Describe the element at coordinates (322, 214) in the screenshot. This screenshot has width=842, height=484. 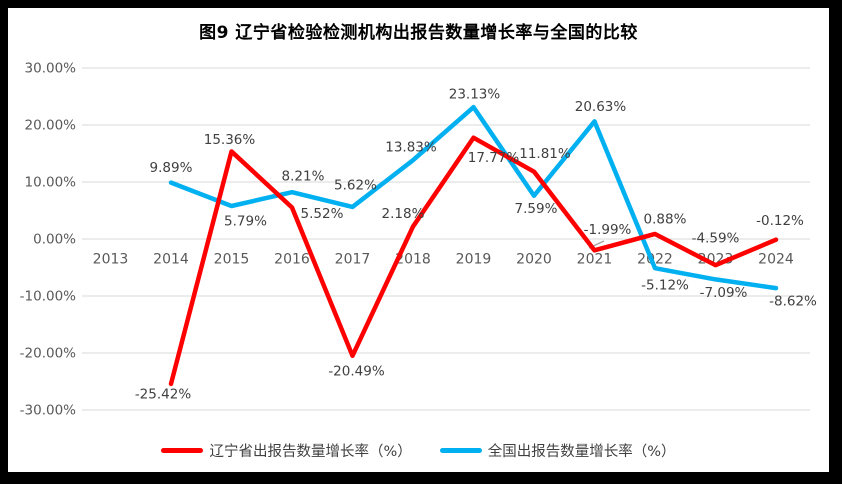
I see `data-label: 5.52%` at that location.